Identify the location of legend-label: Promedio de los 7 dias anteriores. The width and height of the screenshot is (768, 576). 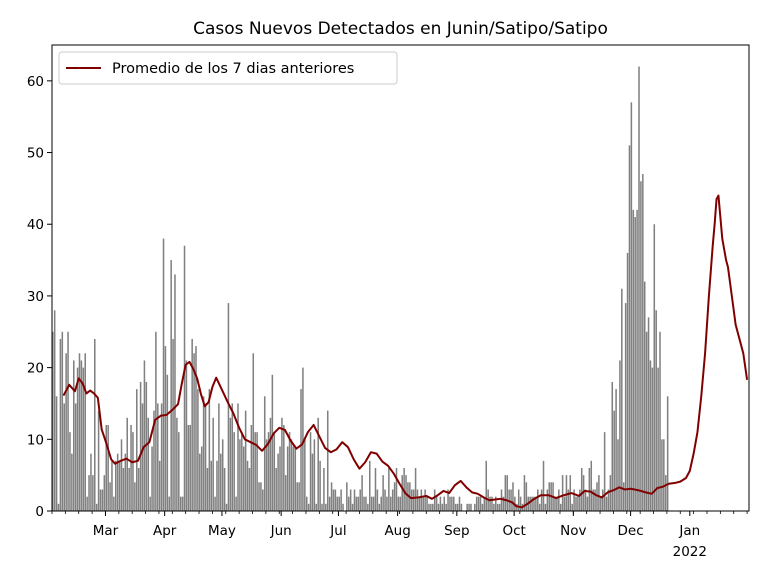
(233, 69).